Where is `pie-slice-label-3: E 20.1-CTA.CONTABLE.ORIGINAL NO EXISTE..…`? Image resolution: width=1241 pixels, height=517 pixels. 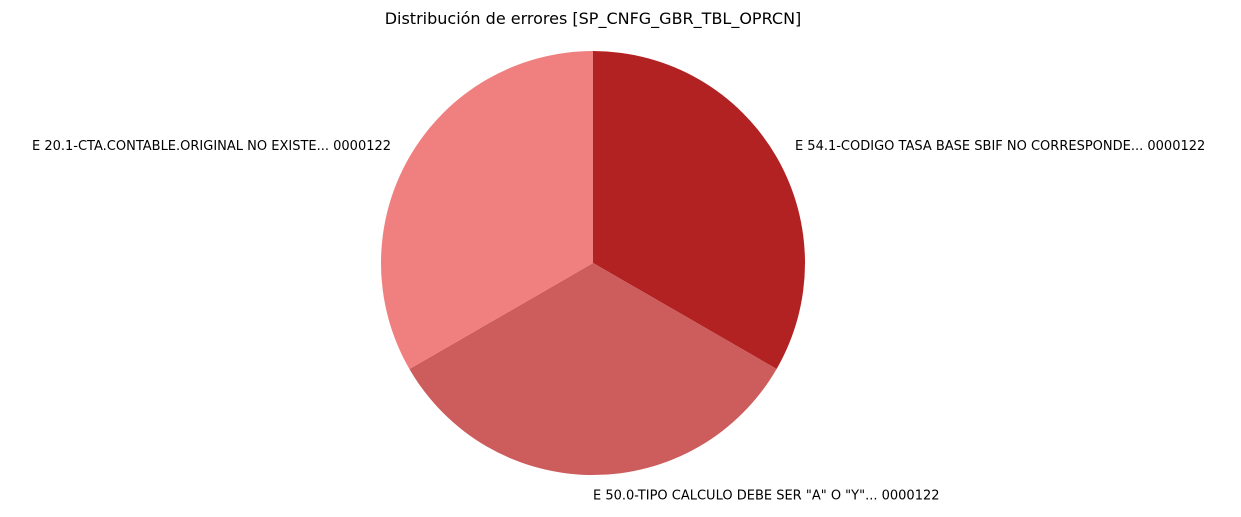 pie-slice-label-3: E 20.1-CTA.CONTABLE.ORIGINAL NO EXISTE..… is located at coordinates (211, 146).